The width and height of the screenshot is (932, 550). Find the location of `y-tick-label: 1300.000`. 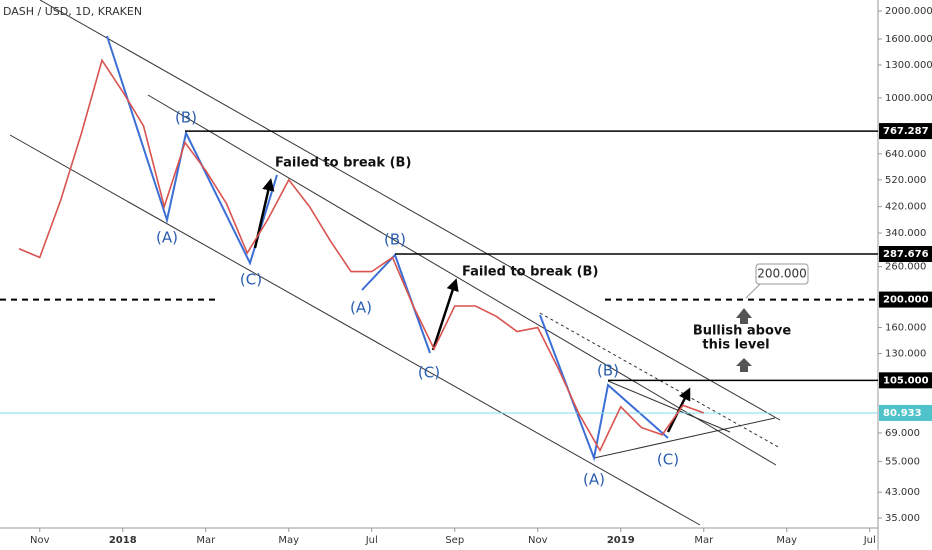

y-tick-label: 1300.000 is located at coordinates (908, 65).